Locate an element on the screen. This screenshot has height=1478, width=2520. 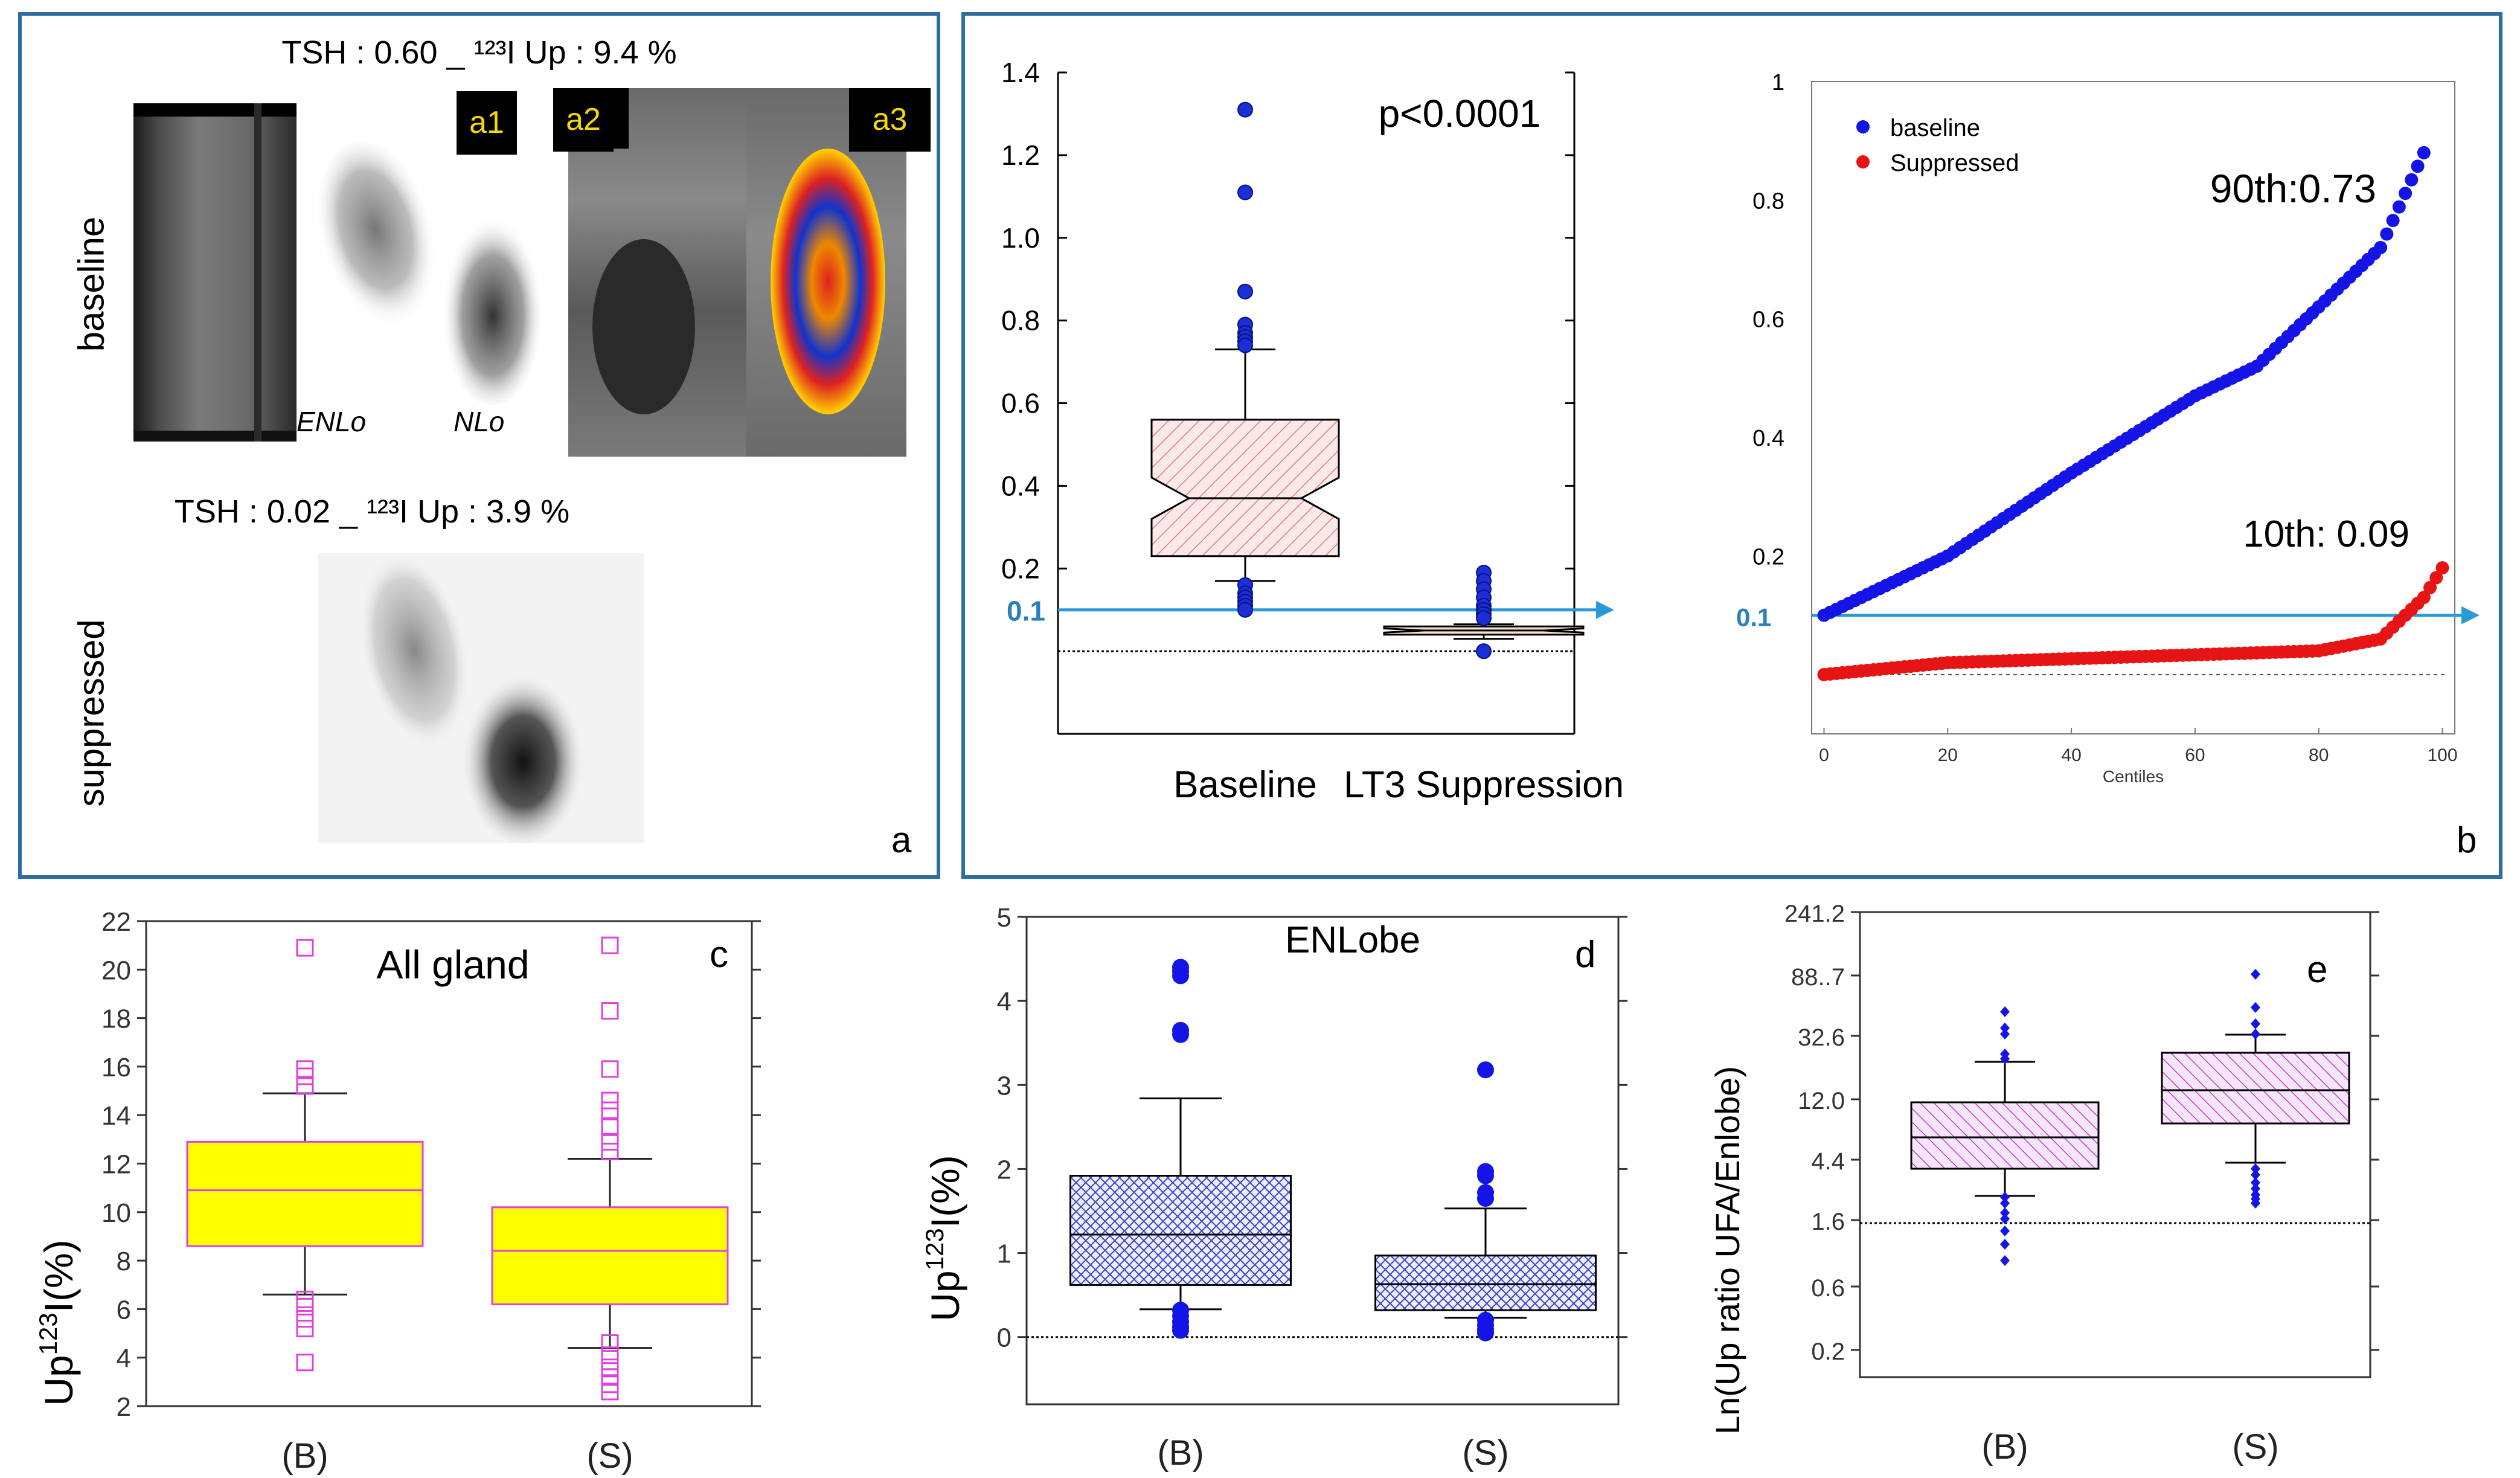
tag-a3: a3 is located at coordinates (890, 120).